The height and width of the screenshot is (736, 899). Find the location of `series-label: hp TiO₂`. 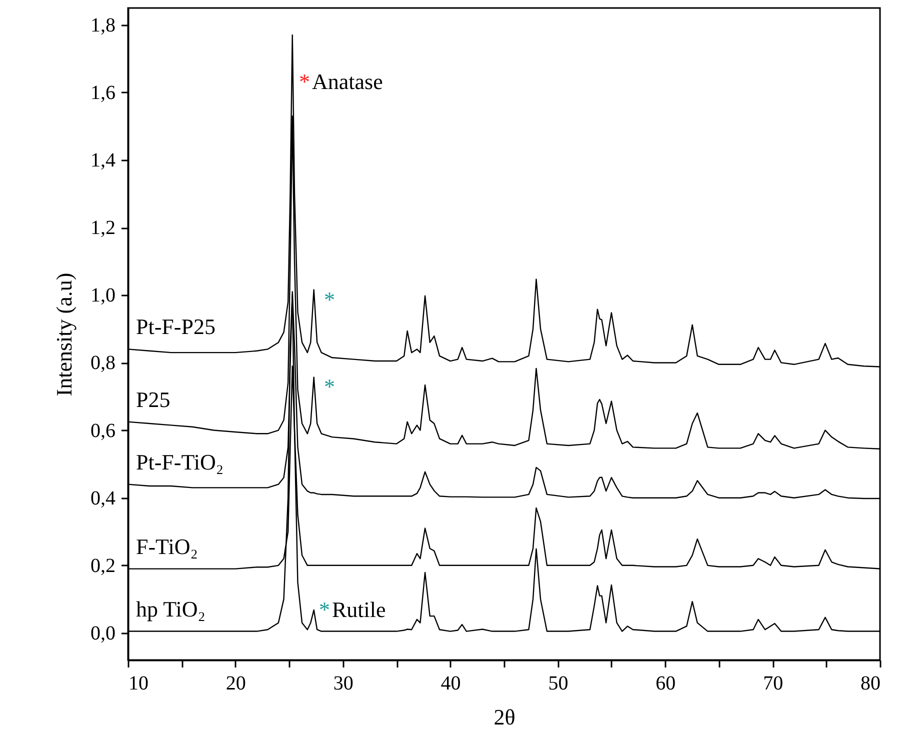

series-label: hp TiO₂ is located at coordinates (171, 609).